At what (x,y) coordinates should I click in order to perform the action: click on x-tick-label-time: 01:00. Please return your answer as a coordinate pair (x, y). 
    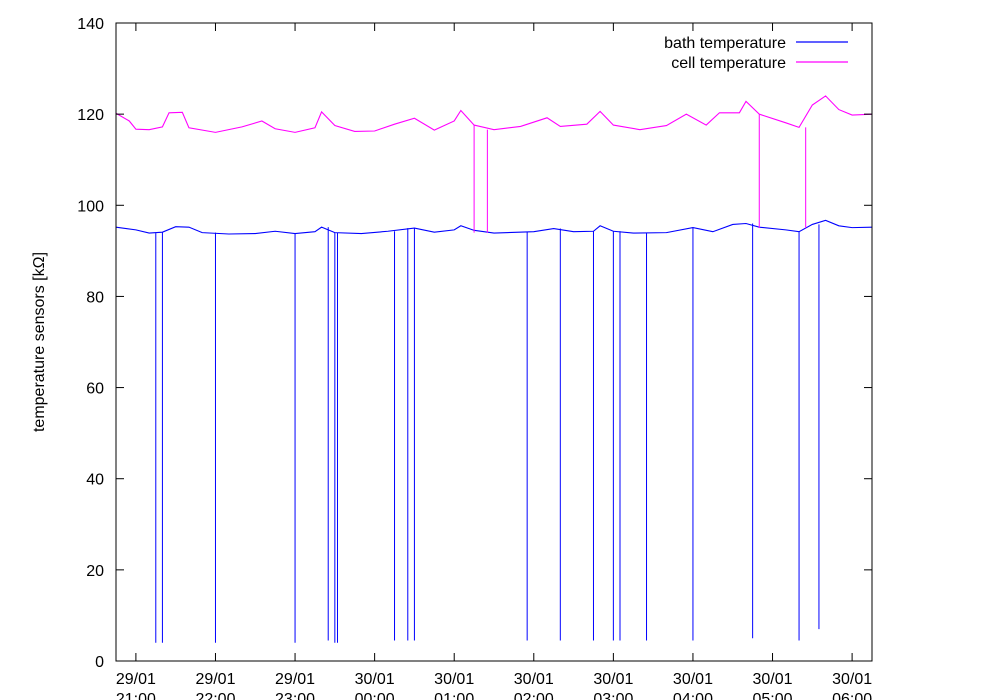
    Looking at the image, I should click on (454, 695).